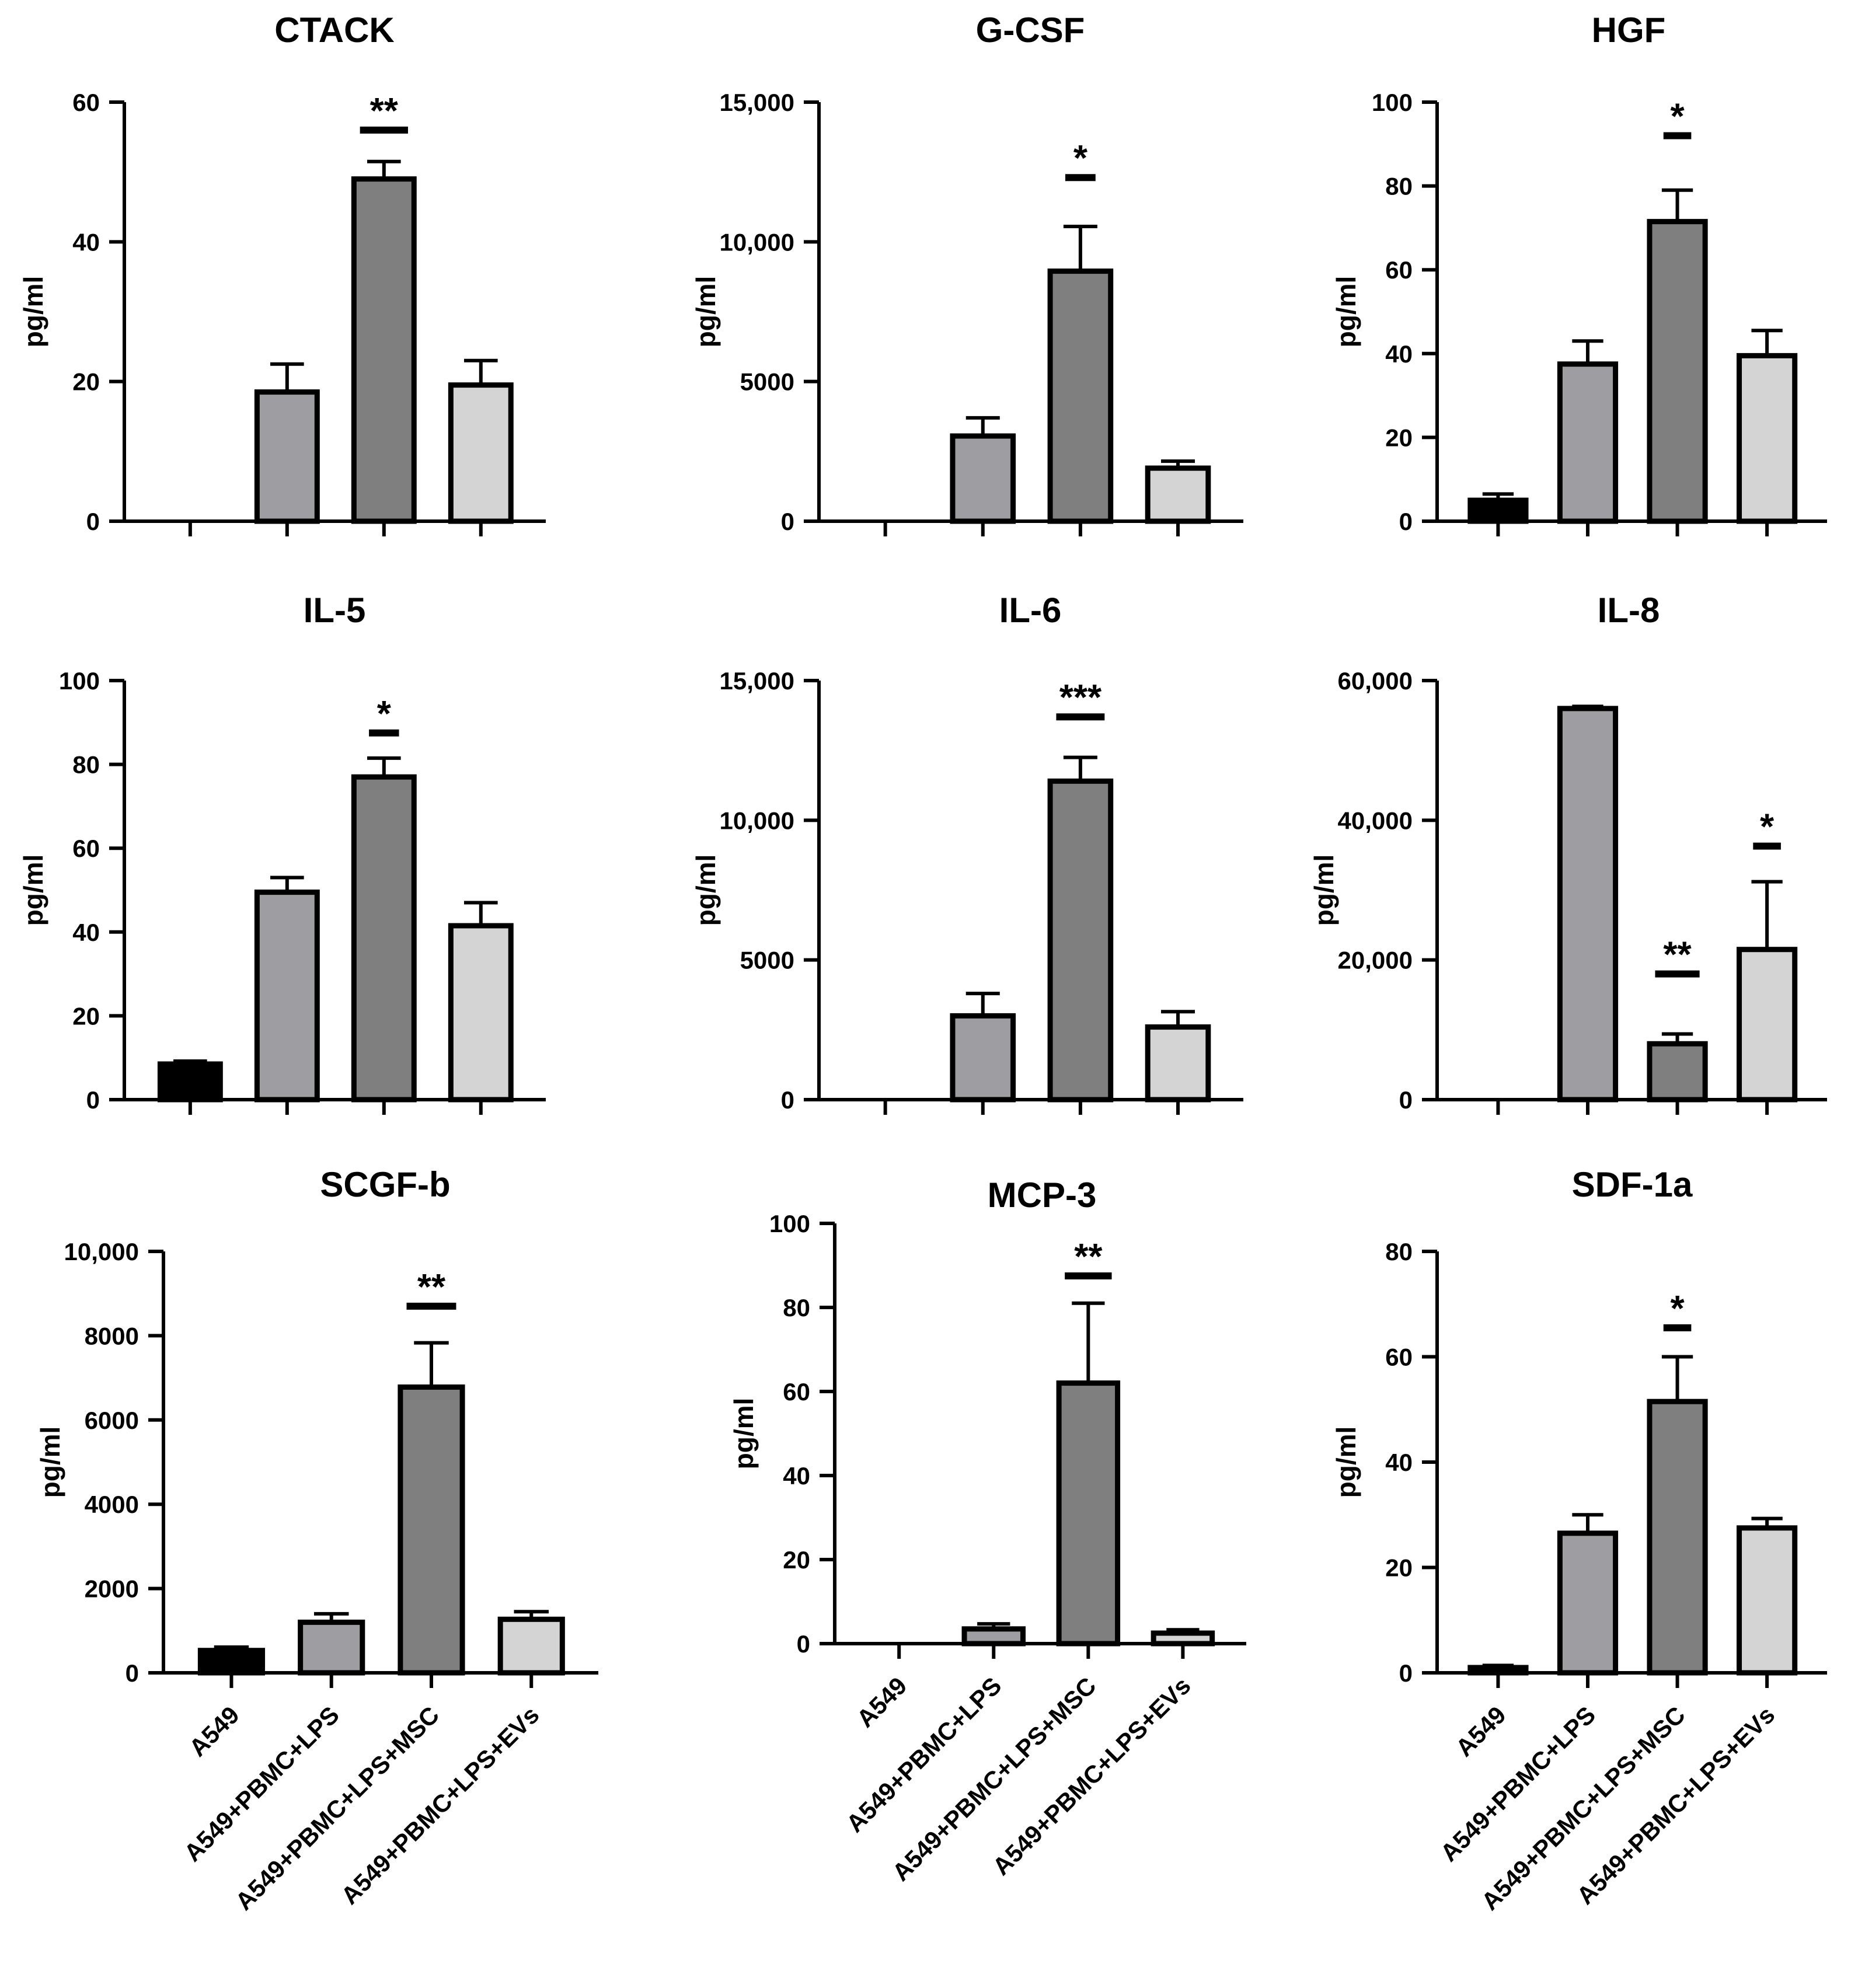 The width and height of the screenshot is (1872, 1988). Describe the element at coordinates (86, 382) in the screenshot. I see `chart-1-ytick-label-2: 20` at that location.